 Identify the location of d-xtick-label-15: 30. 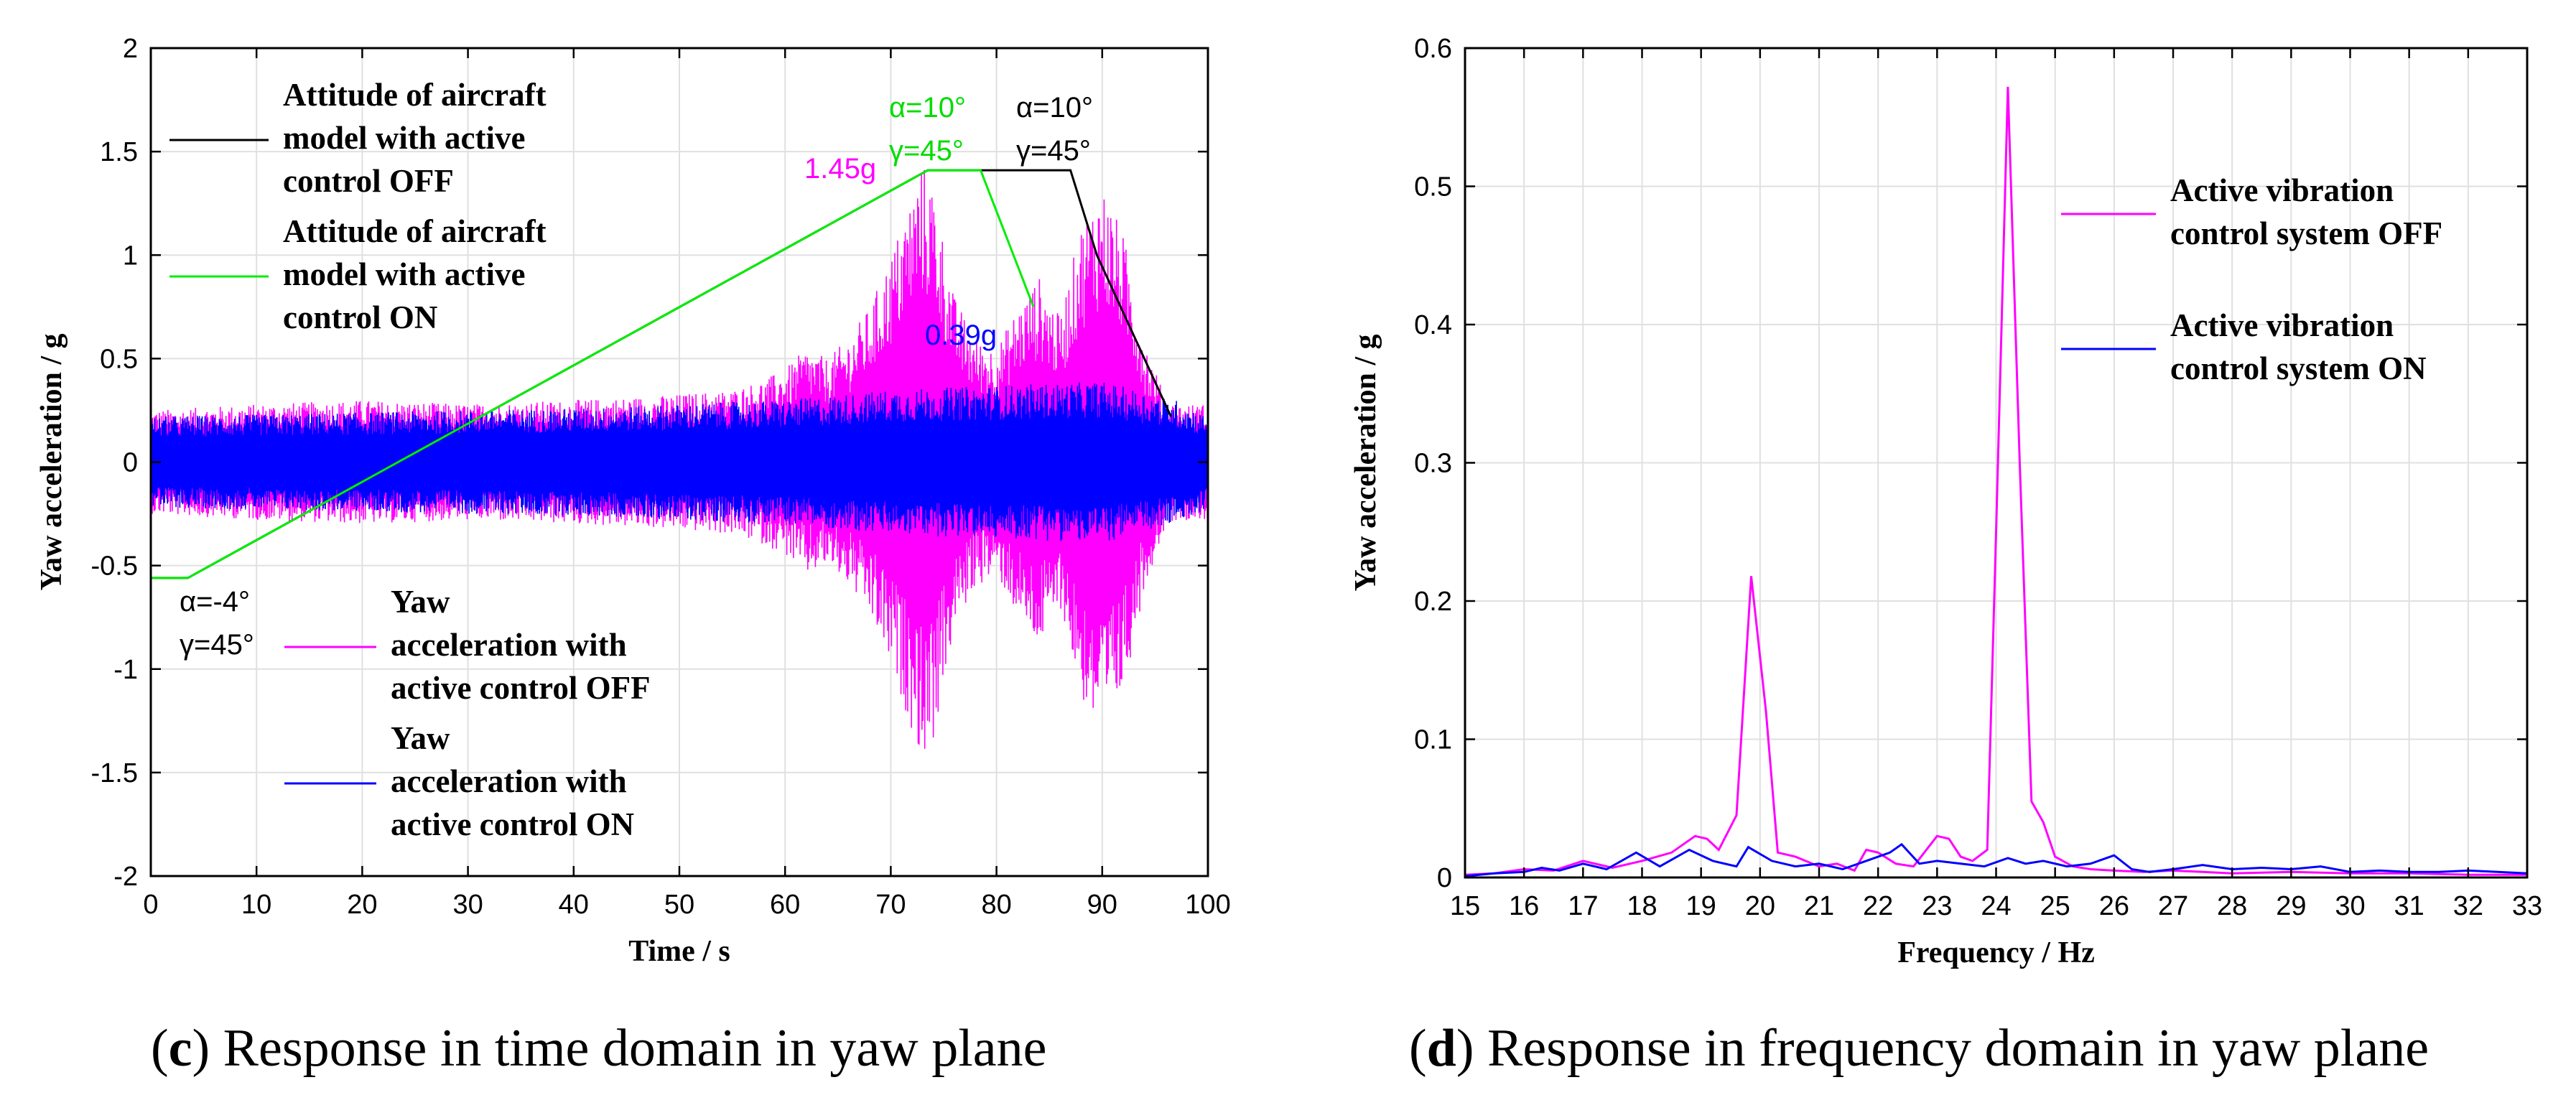
(2350, 906).